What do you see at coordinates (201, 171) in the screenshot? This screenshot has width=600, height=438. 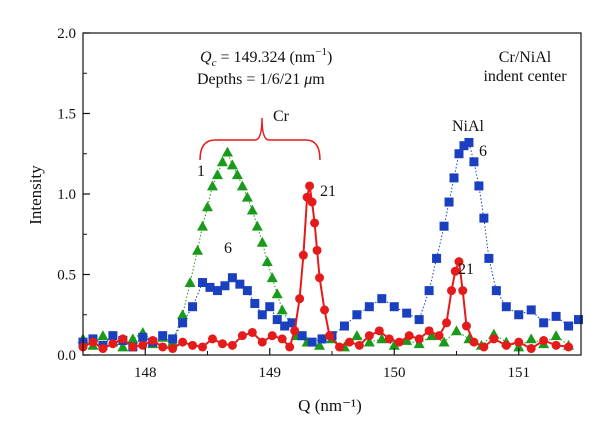 I see `depth-1-label: 1` at bounding box center [201, 171].